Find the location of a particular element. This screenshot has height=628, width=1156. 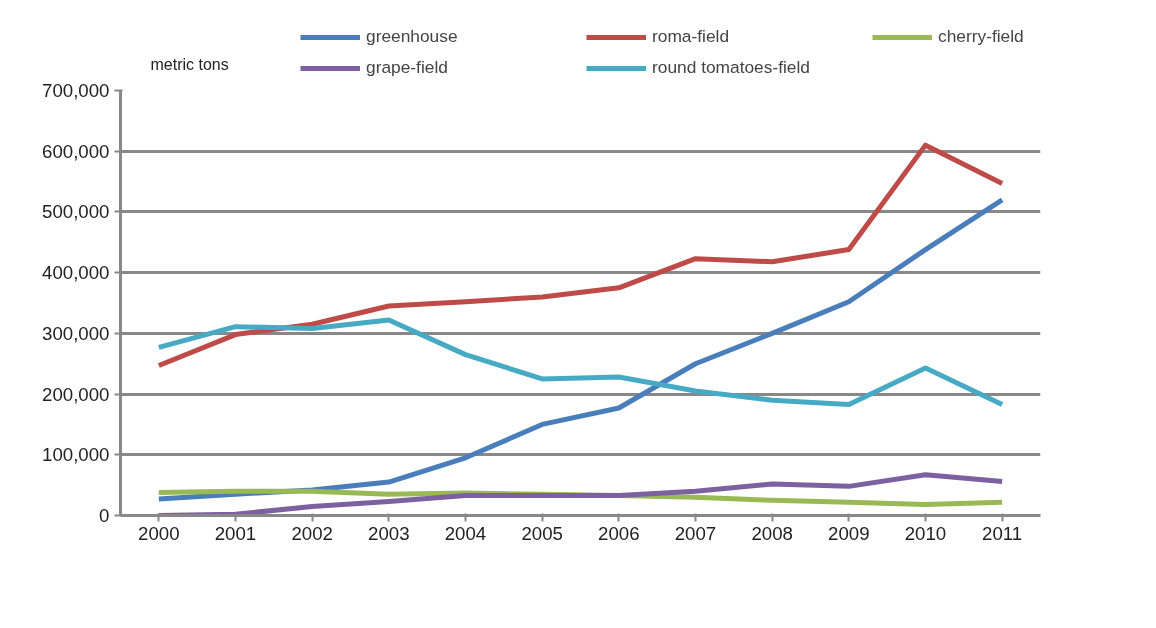

y-tick-label: 400,000 is located at coordinates (76, 273).